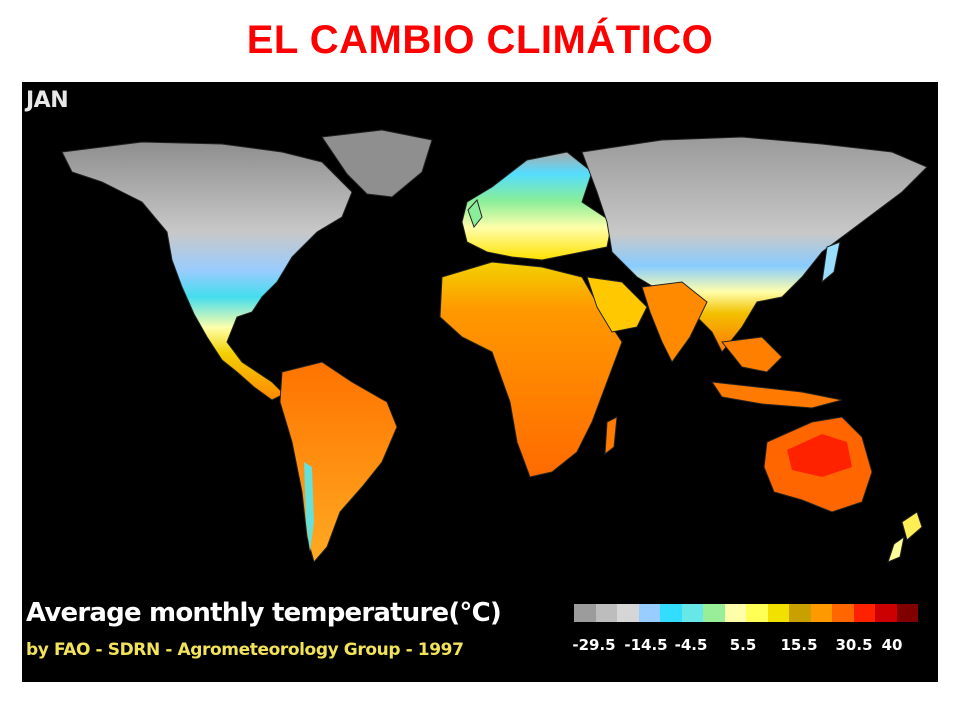 This screenshot has height=720, width=960. What do you see at coordinates (854, 645) in the screenshot?
I see `legend-label: 30.5` at bounding box center [854, 645].